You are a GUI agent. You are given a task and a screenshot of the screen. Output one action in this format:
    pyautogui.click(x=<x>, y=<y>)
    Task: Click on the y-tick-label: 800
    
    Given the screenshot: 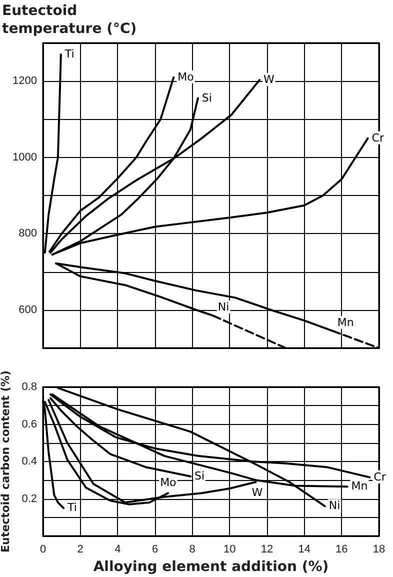 What is the action you would take?
    pyautogui.click(x=27, y=234)
    